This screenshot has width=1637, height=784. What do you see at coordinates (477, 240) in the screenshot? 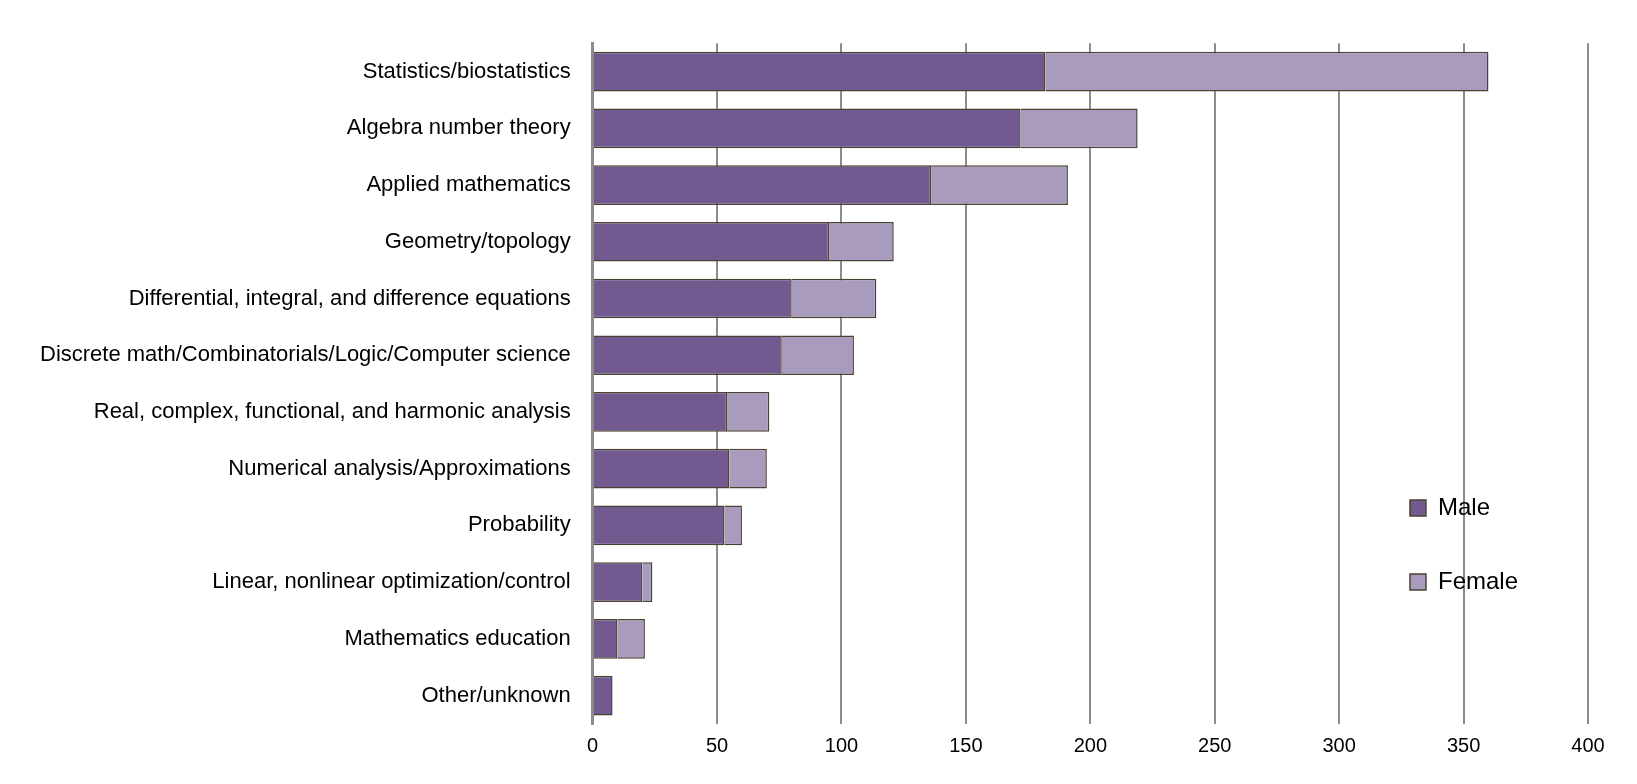
I see `y-tick-label: Geometry/topology` at bounding box center [477, 240].